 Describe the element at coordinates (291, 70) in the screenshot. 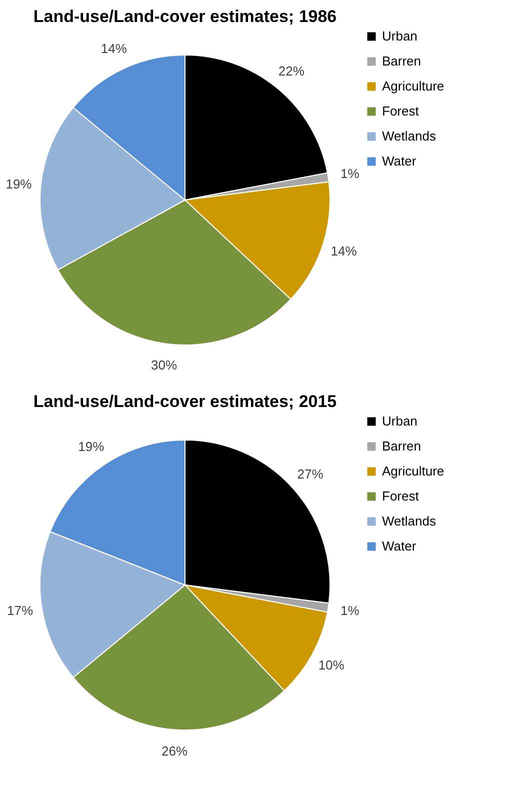

I see `data-label: 22%` at that location.